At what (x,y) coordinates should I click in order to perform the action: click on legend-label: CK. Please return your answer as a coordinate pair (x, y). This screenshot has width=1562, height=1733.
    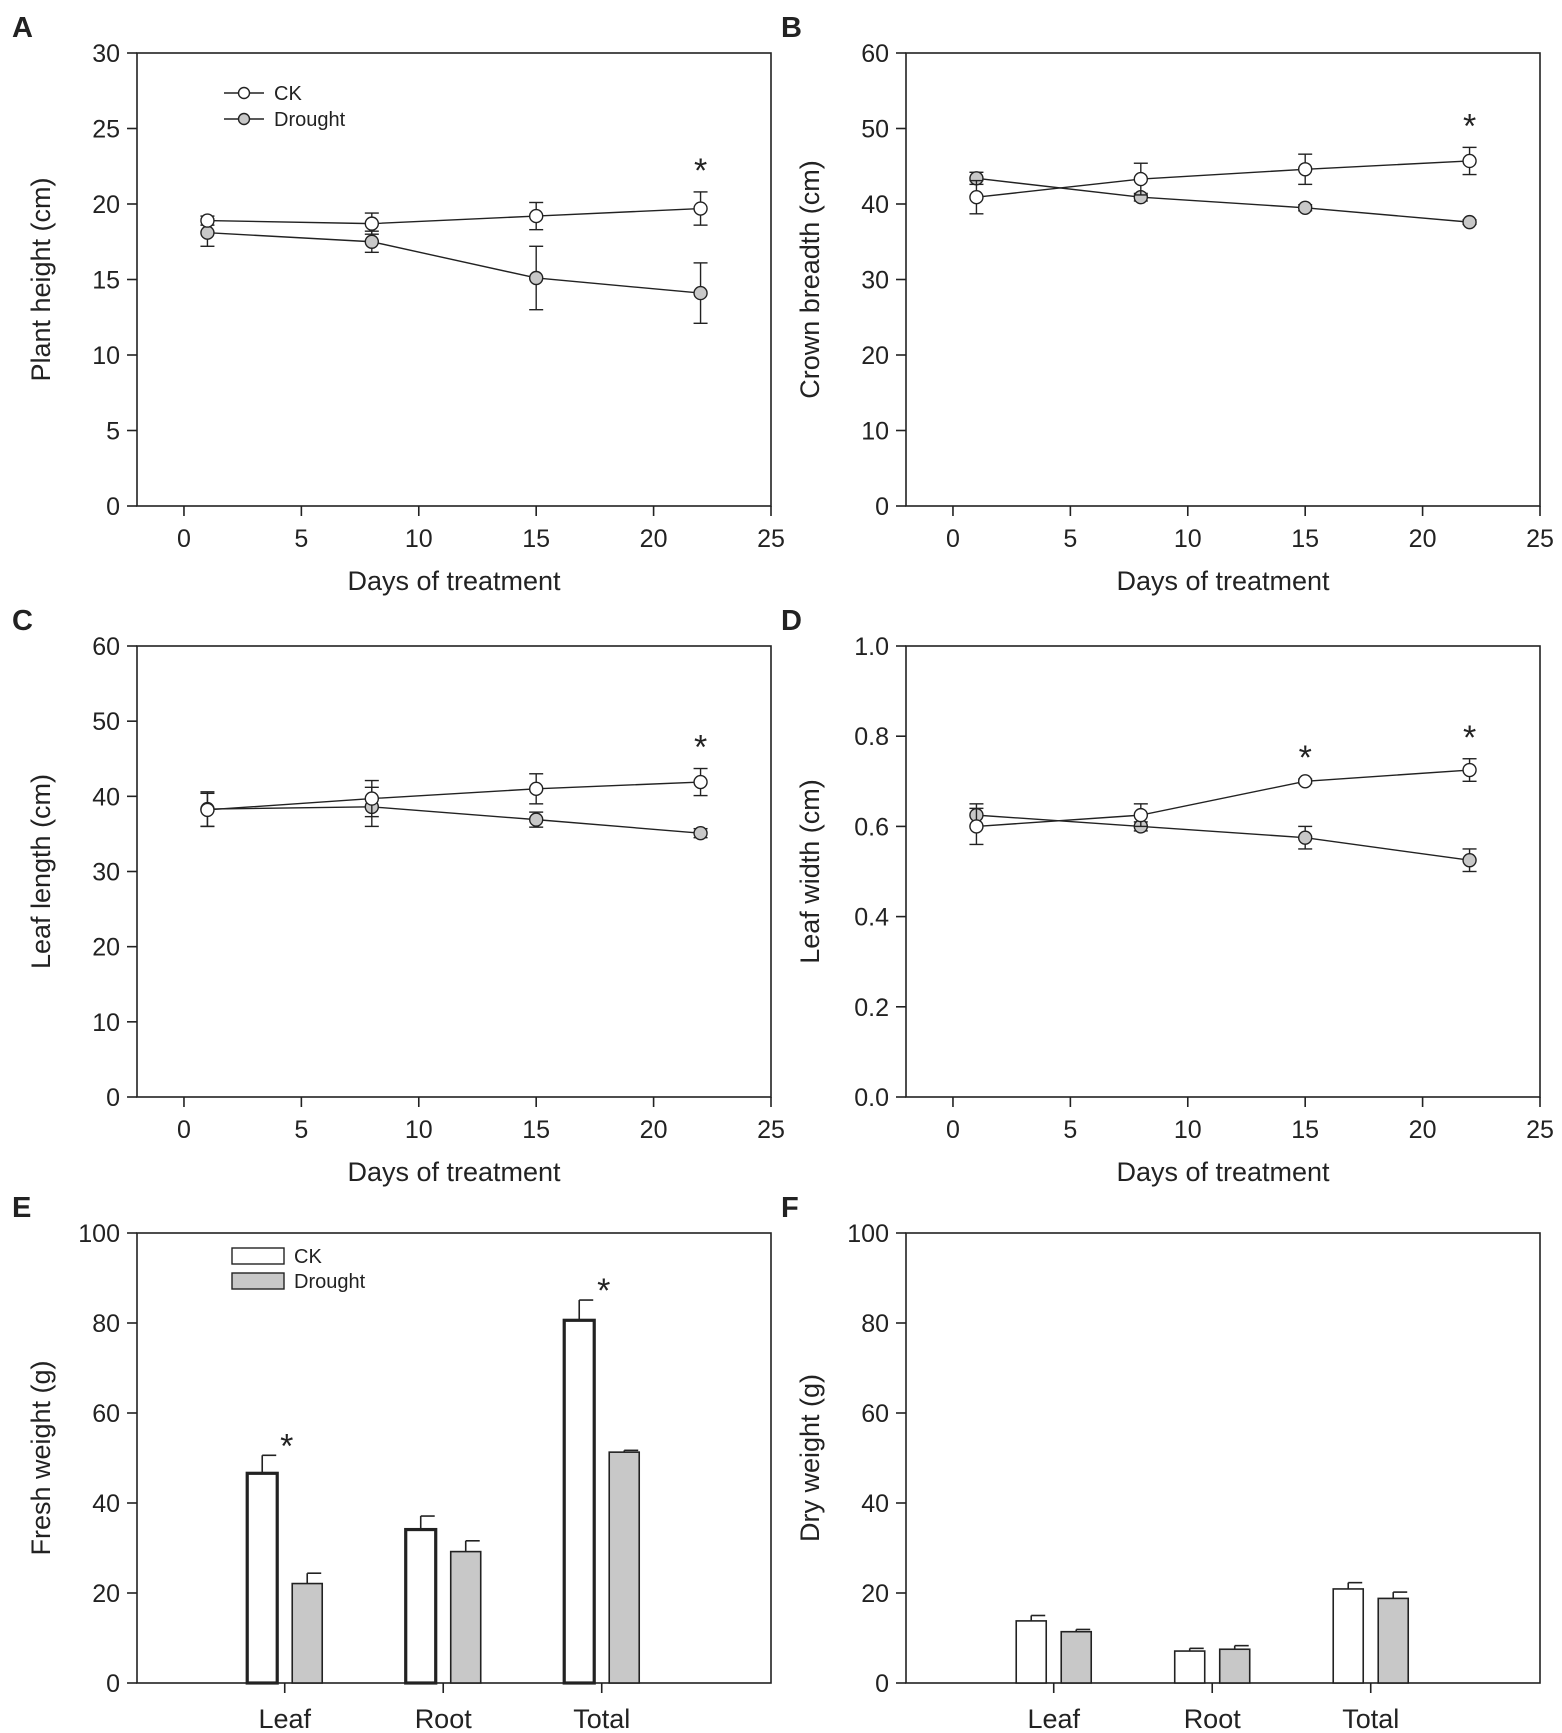
    Looking at the image, I should click on (308, 1257).